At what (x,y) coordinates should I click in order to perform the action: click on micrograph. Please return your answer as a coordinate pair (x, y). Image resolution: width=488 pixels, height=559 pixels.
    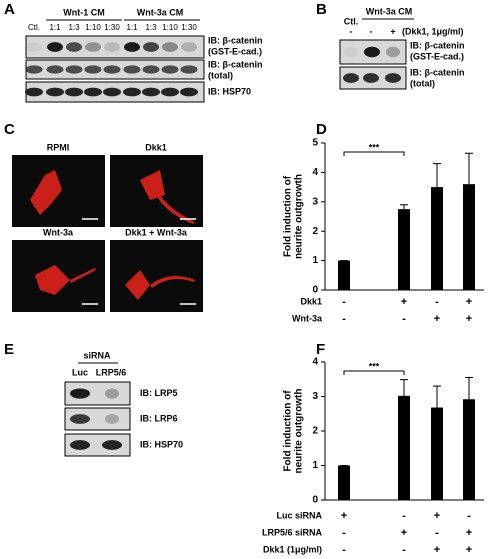
    Looking at the image, I should click on (156, 276).